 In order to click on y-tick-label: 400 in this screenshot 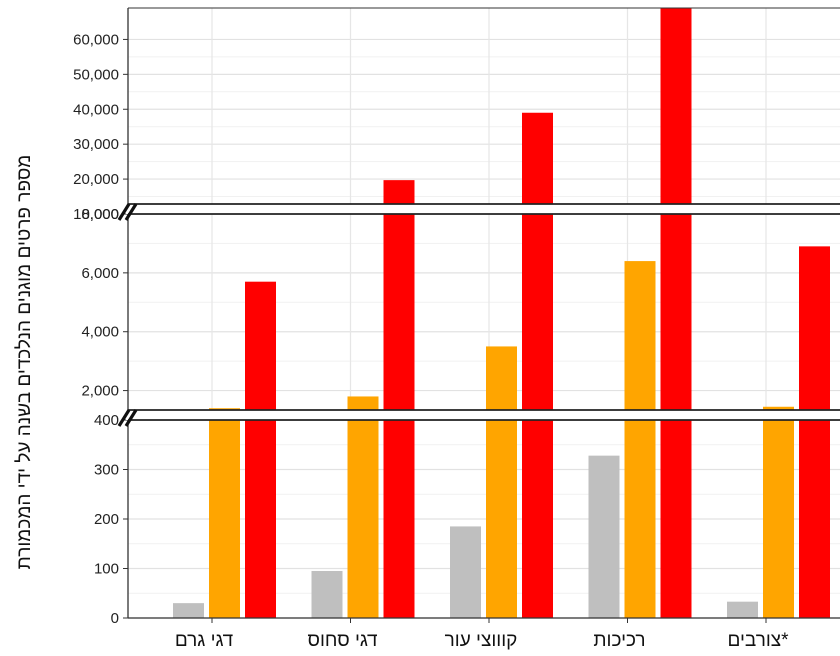, I will do `click(106, 420)`.